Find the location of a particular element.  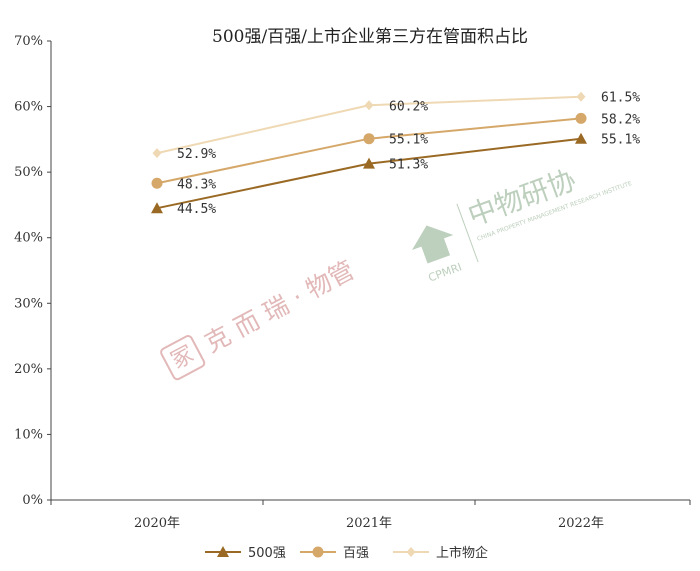

series-layer is located at coordinates (369, 152).